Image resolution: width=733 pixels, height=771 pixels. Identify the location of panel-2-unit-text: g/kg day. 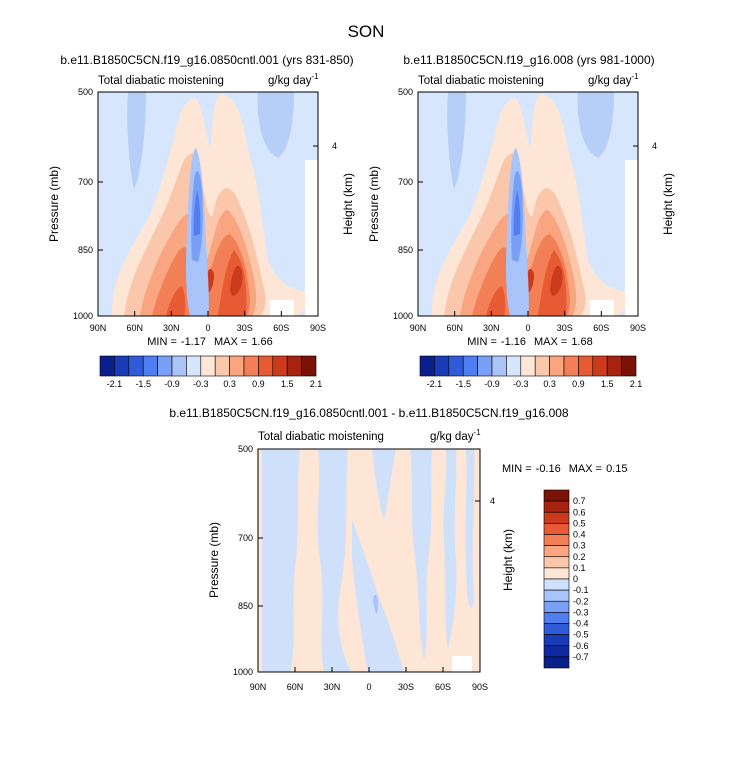
(610, 81).